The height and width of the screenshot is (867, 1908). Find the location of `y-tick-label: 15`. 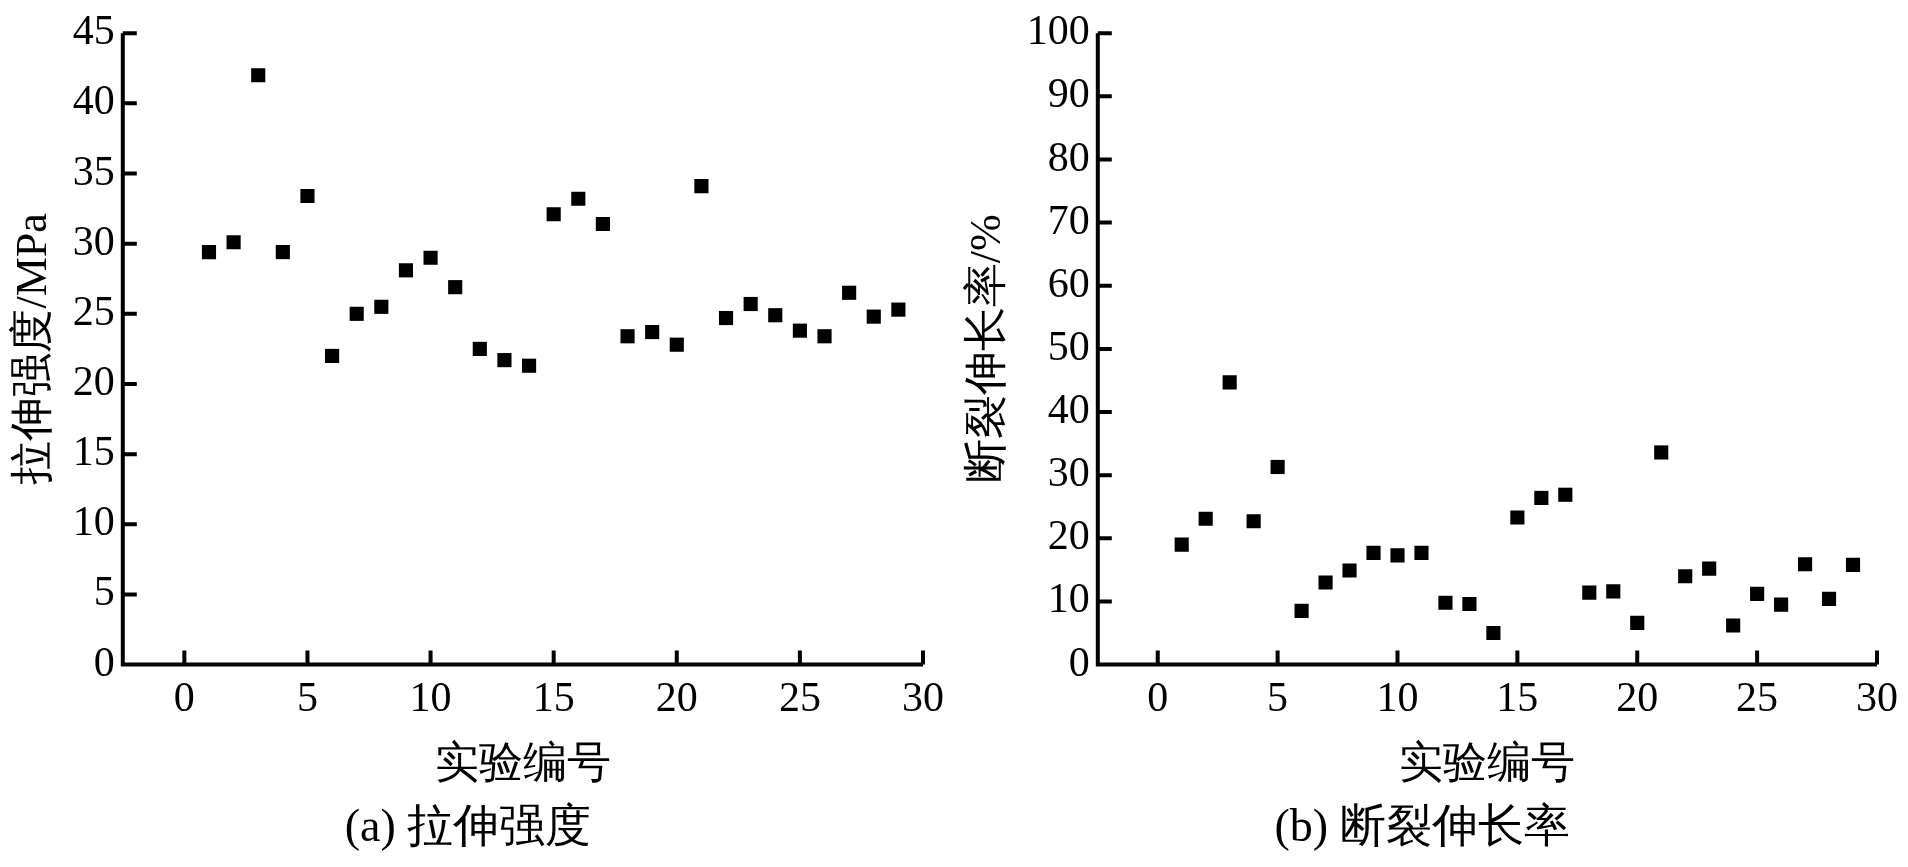

y-tick-label: 15 is located at coordinates (93, 451).